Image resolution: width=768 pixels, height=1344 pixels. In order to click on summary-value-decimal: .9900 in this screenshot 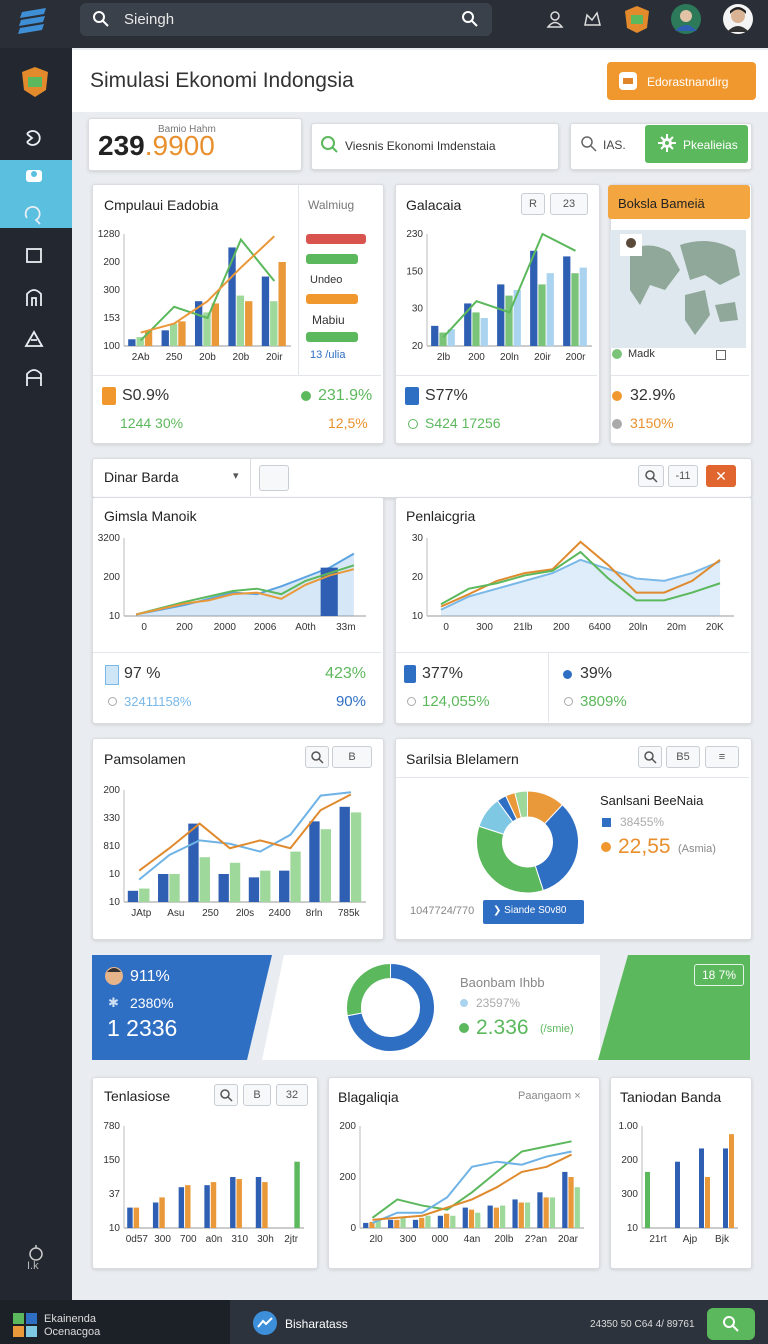, I will do `click(179, 145)`.